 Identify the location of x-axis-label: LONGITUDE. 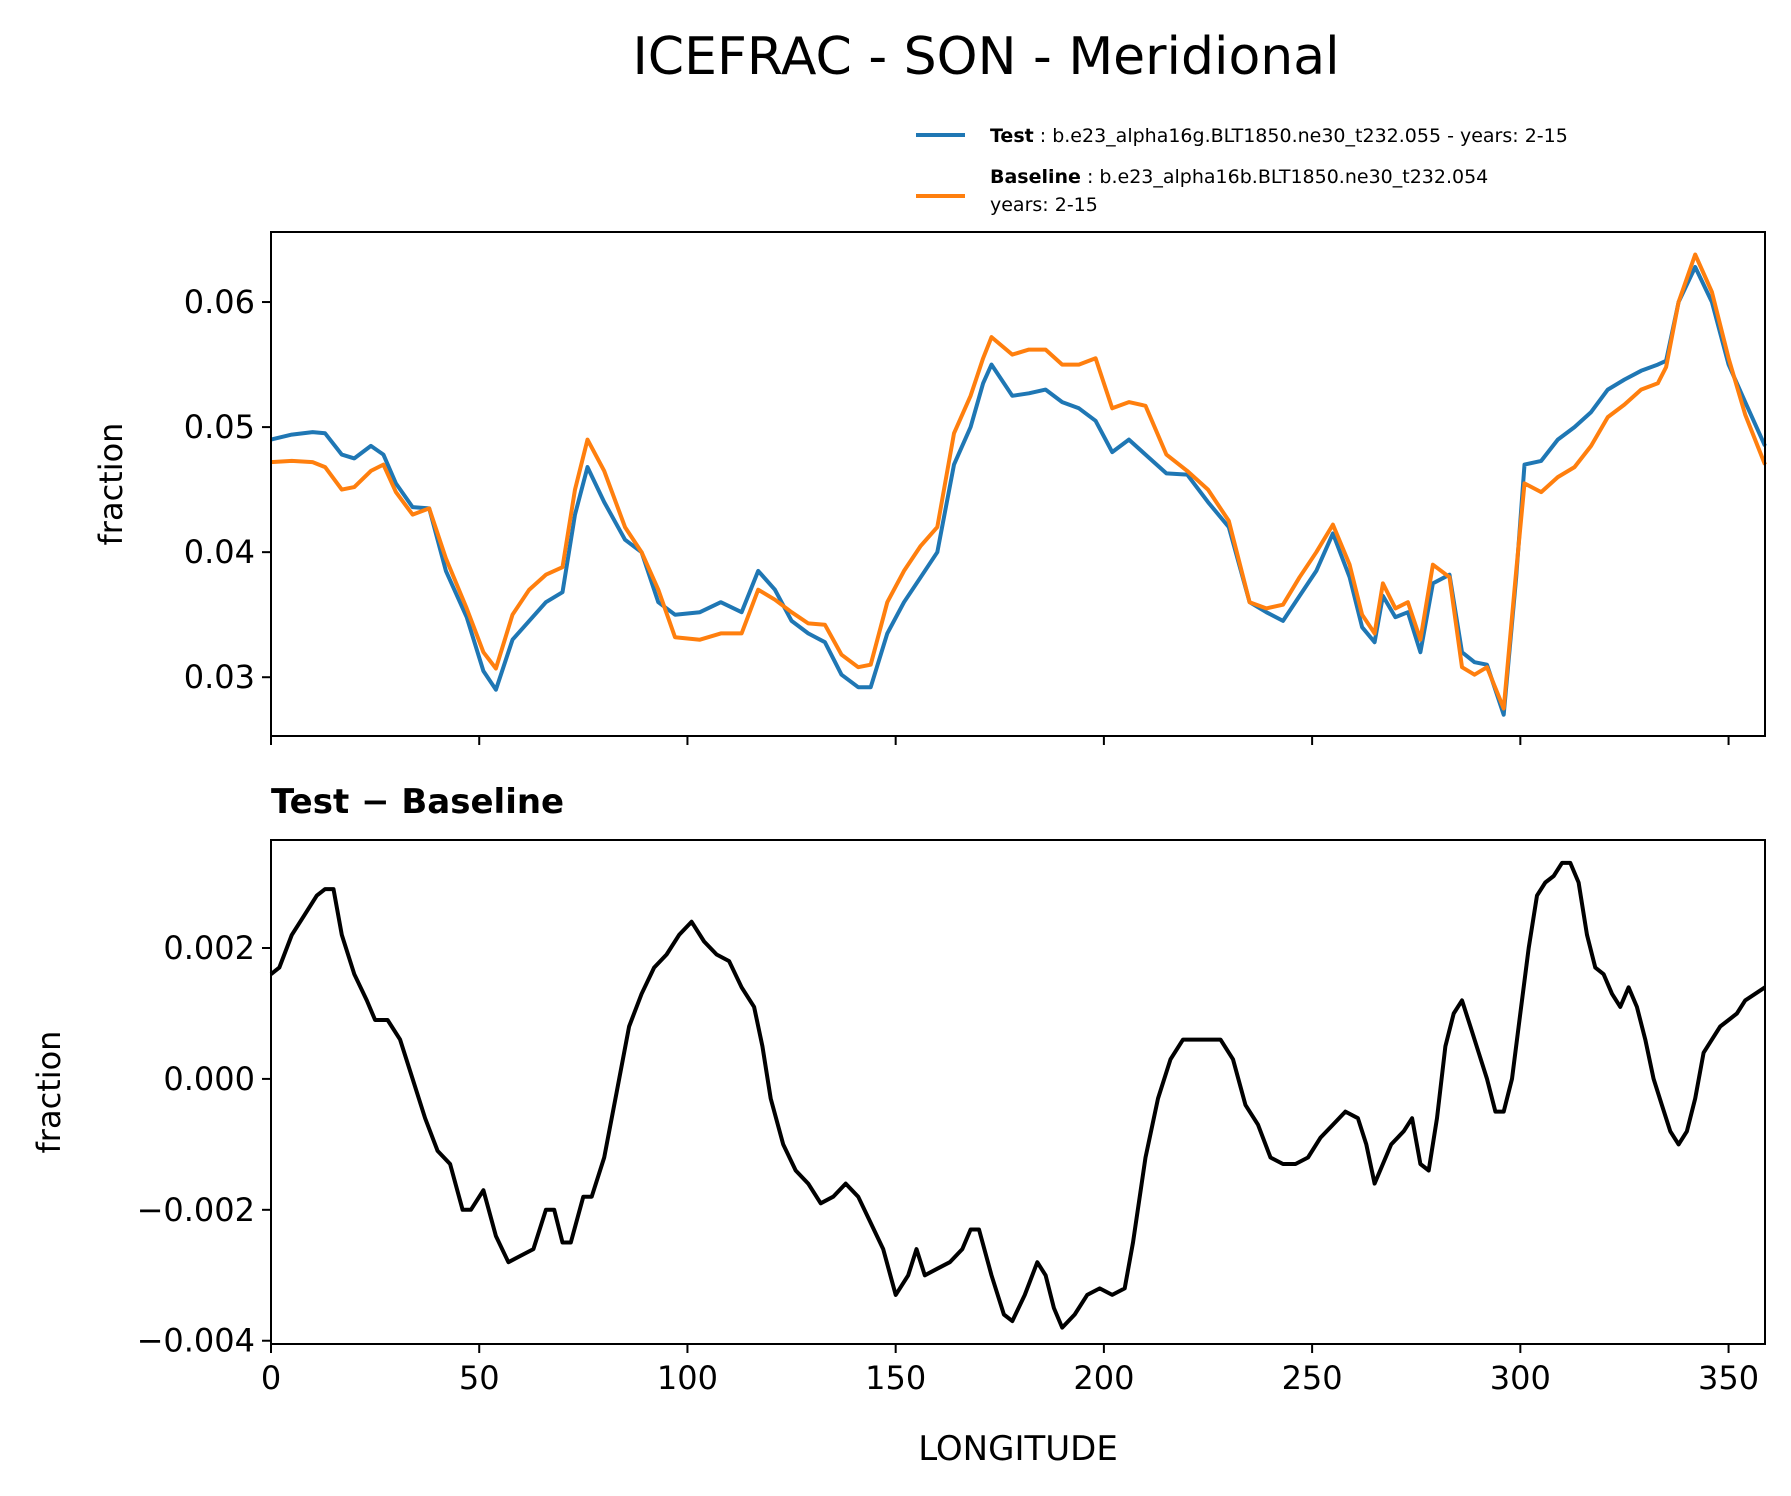
(1018, 1449).